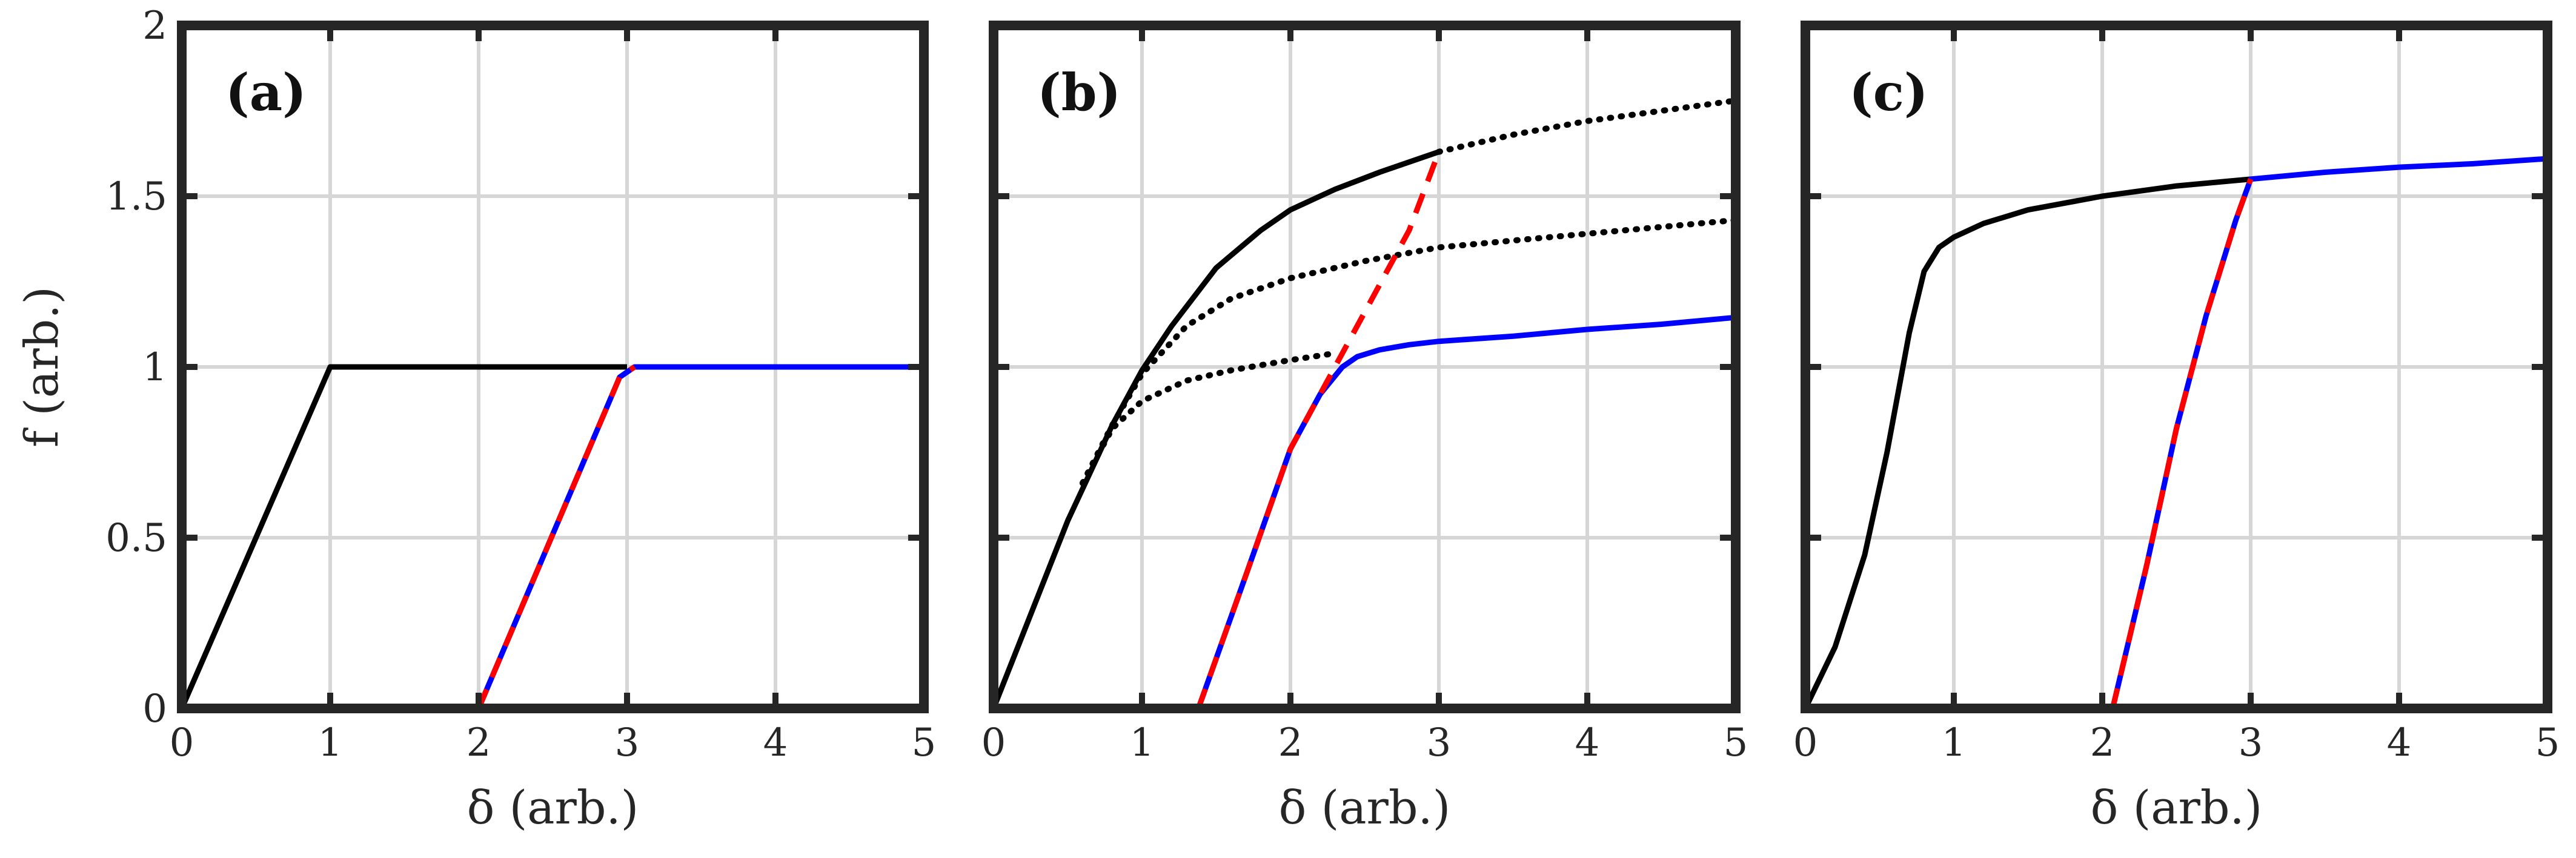  I want to click on y-axis-label: f (arb.), so click(41, 367).